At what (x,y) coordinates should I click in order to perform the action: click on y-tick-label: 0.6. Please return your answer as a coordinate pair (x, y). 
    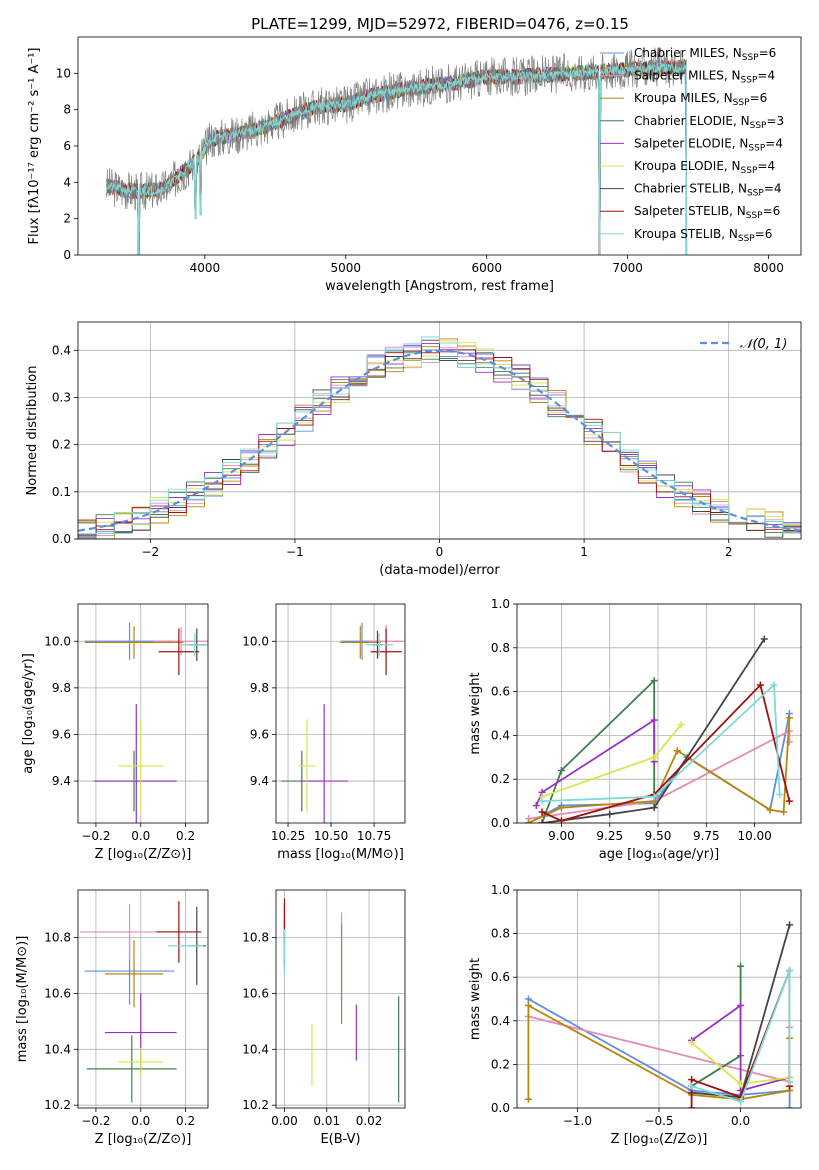
    Looking at the image, I should click on (500, 692).